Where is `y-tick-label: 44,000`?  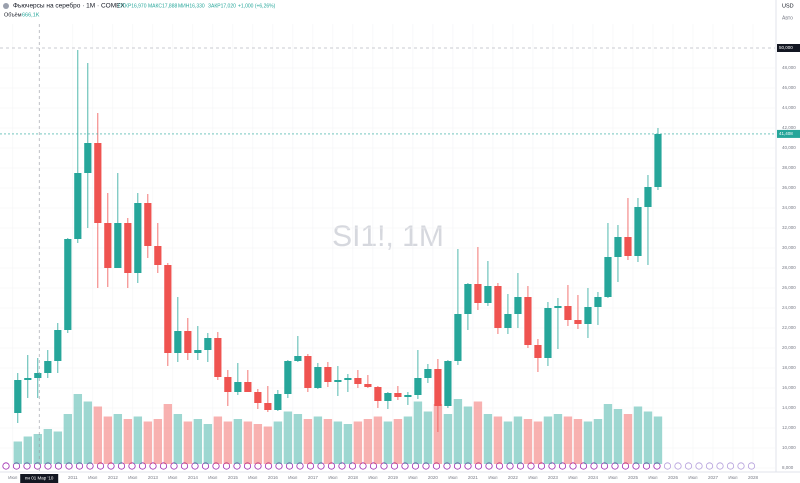 y-tick-label: 44,000 is located at coordinates (789, 107).